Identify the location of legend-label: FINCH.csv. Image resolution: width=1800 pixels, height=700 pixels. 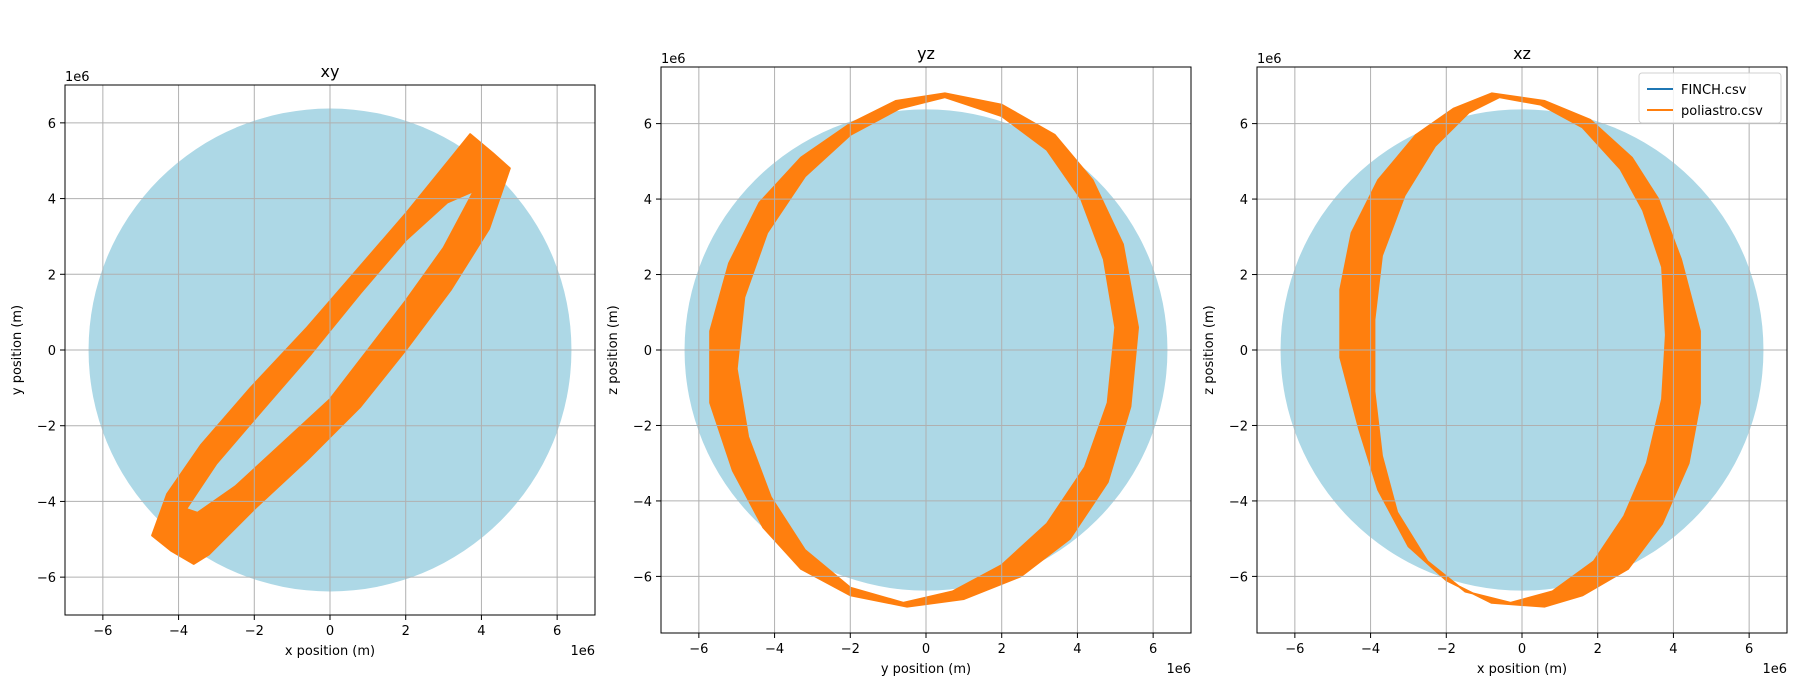
(1714, 90).